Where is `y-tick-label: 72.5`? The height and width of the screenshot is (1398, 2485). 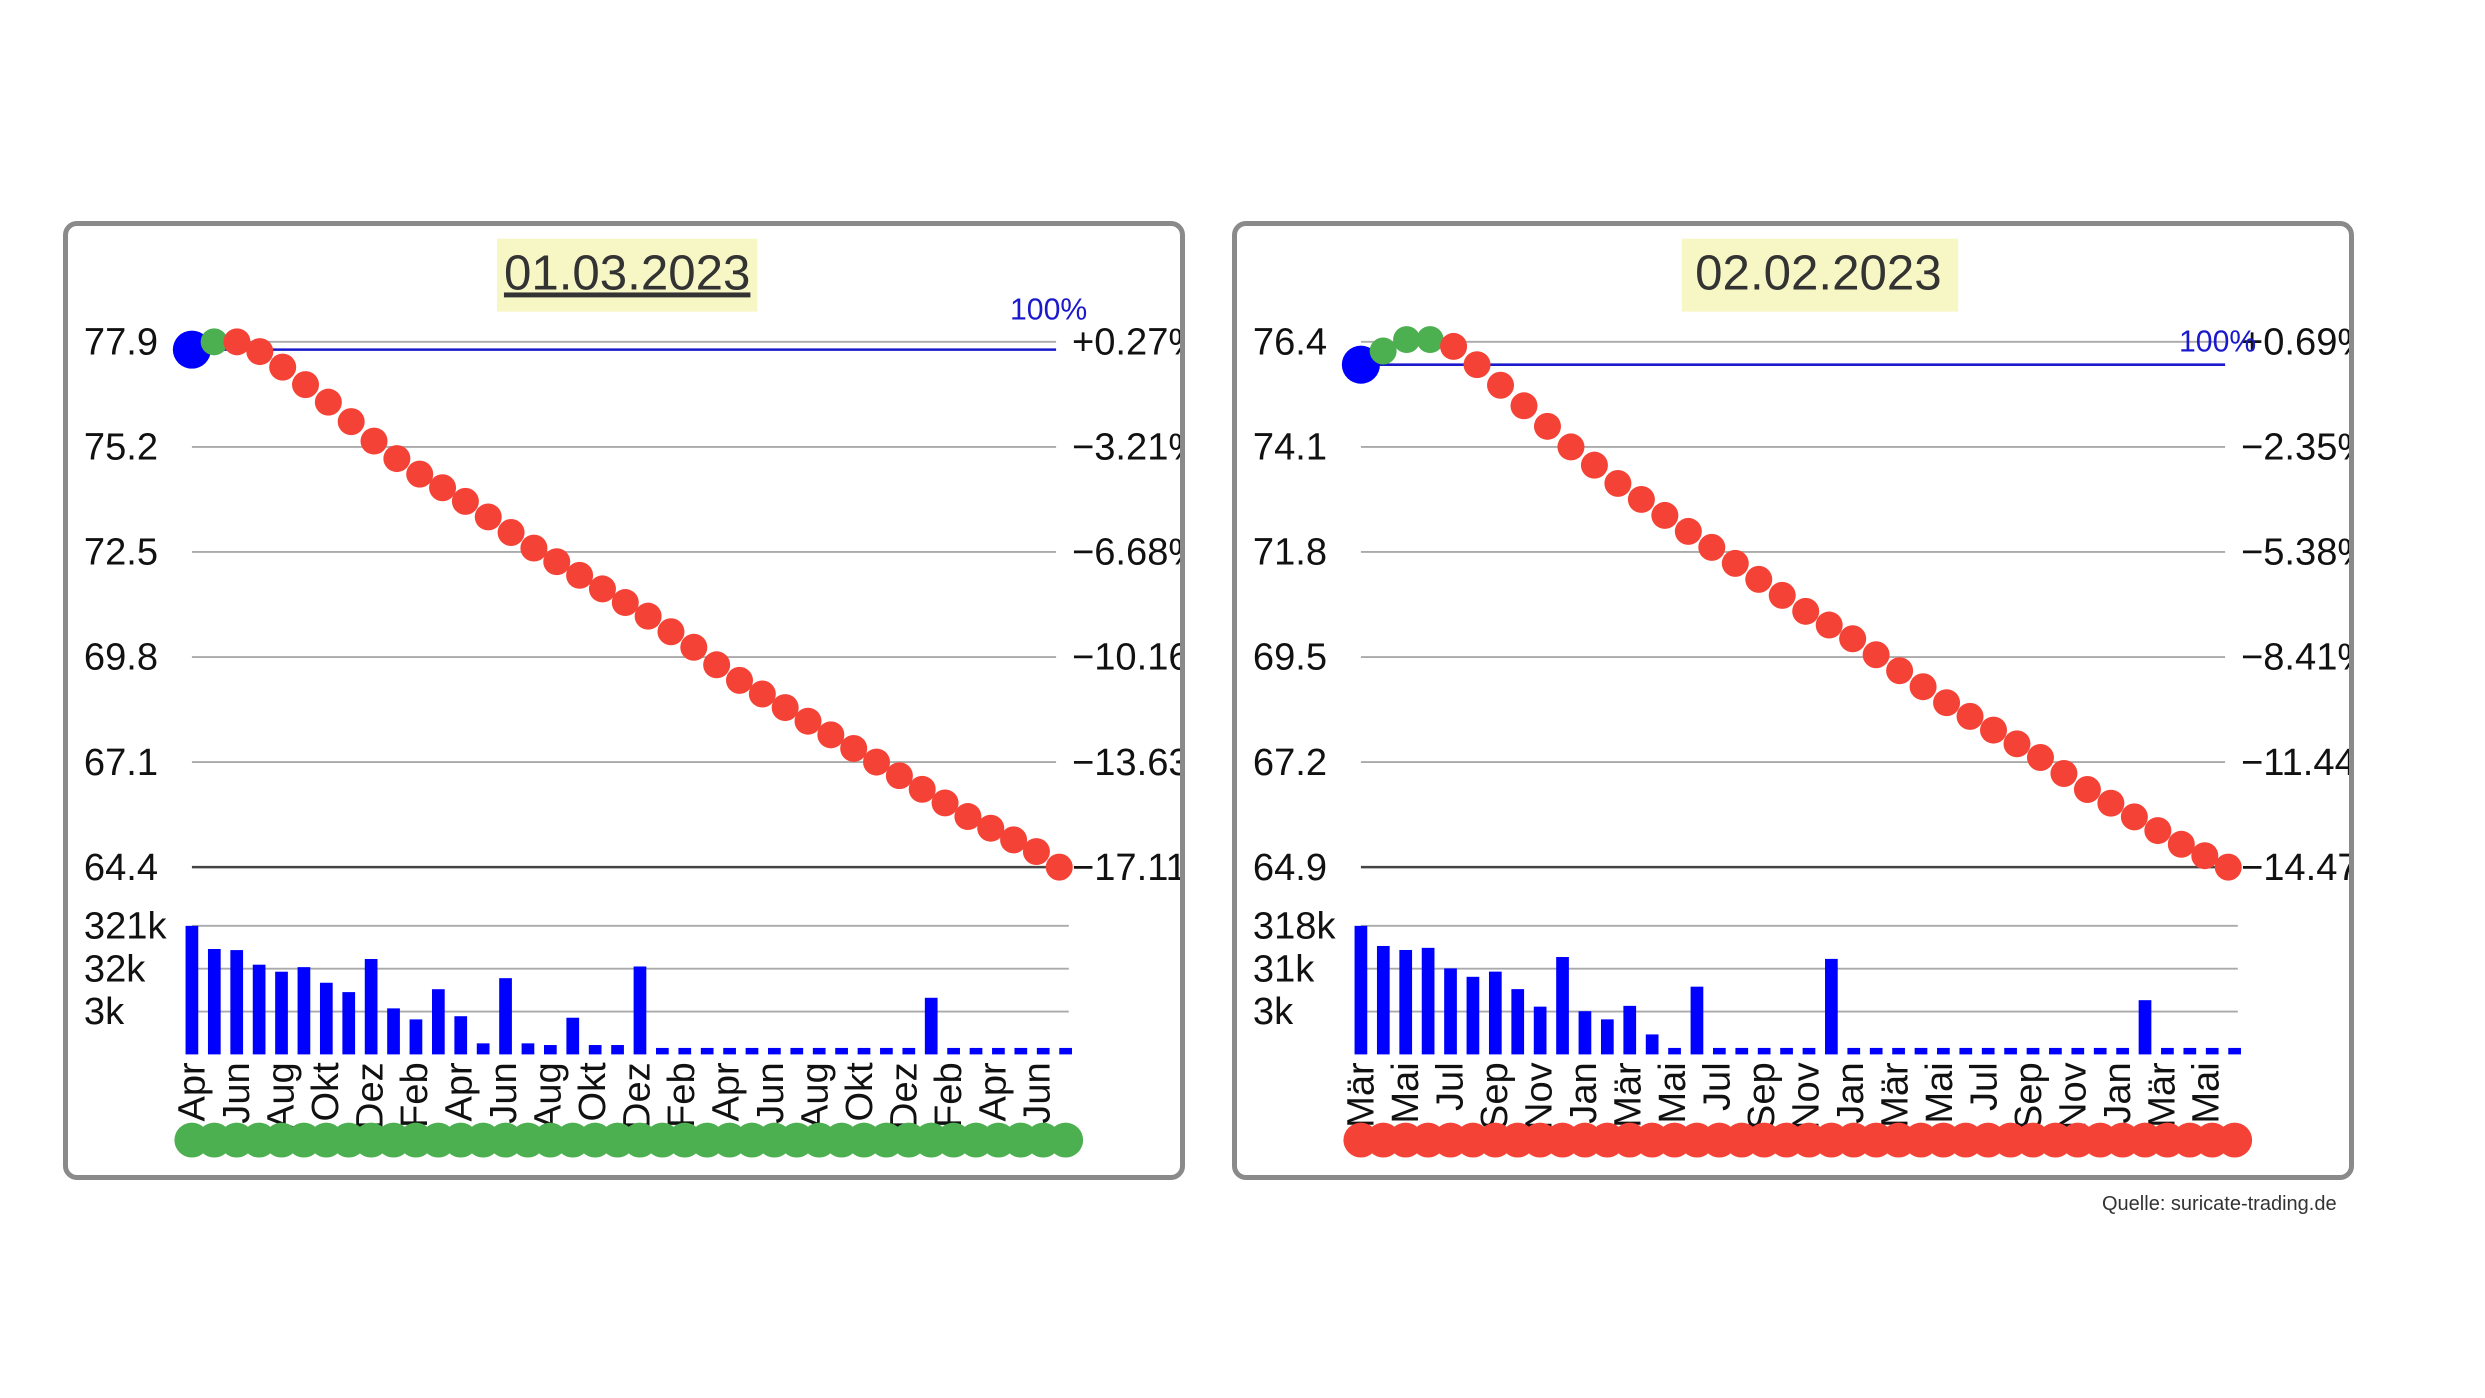 y-tick-label: 72.5 is located at coordinates (121, 553).